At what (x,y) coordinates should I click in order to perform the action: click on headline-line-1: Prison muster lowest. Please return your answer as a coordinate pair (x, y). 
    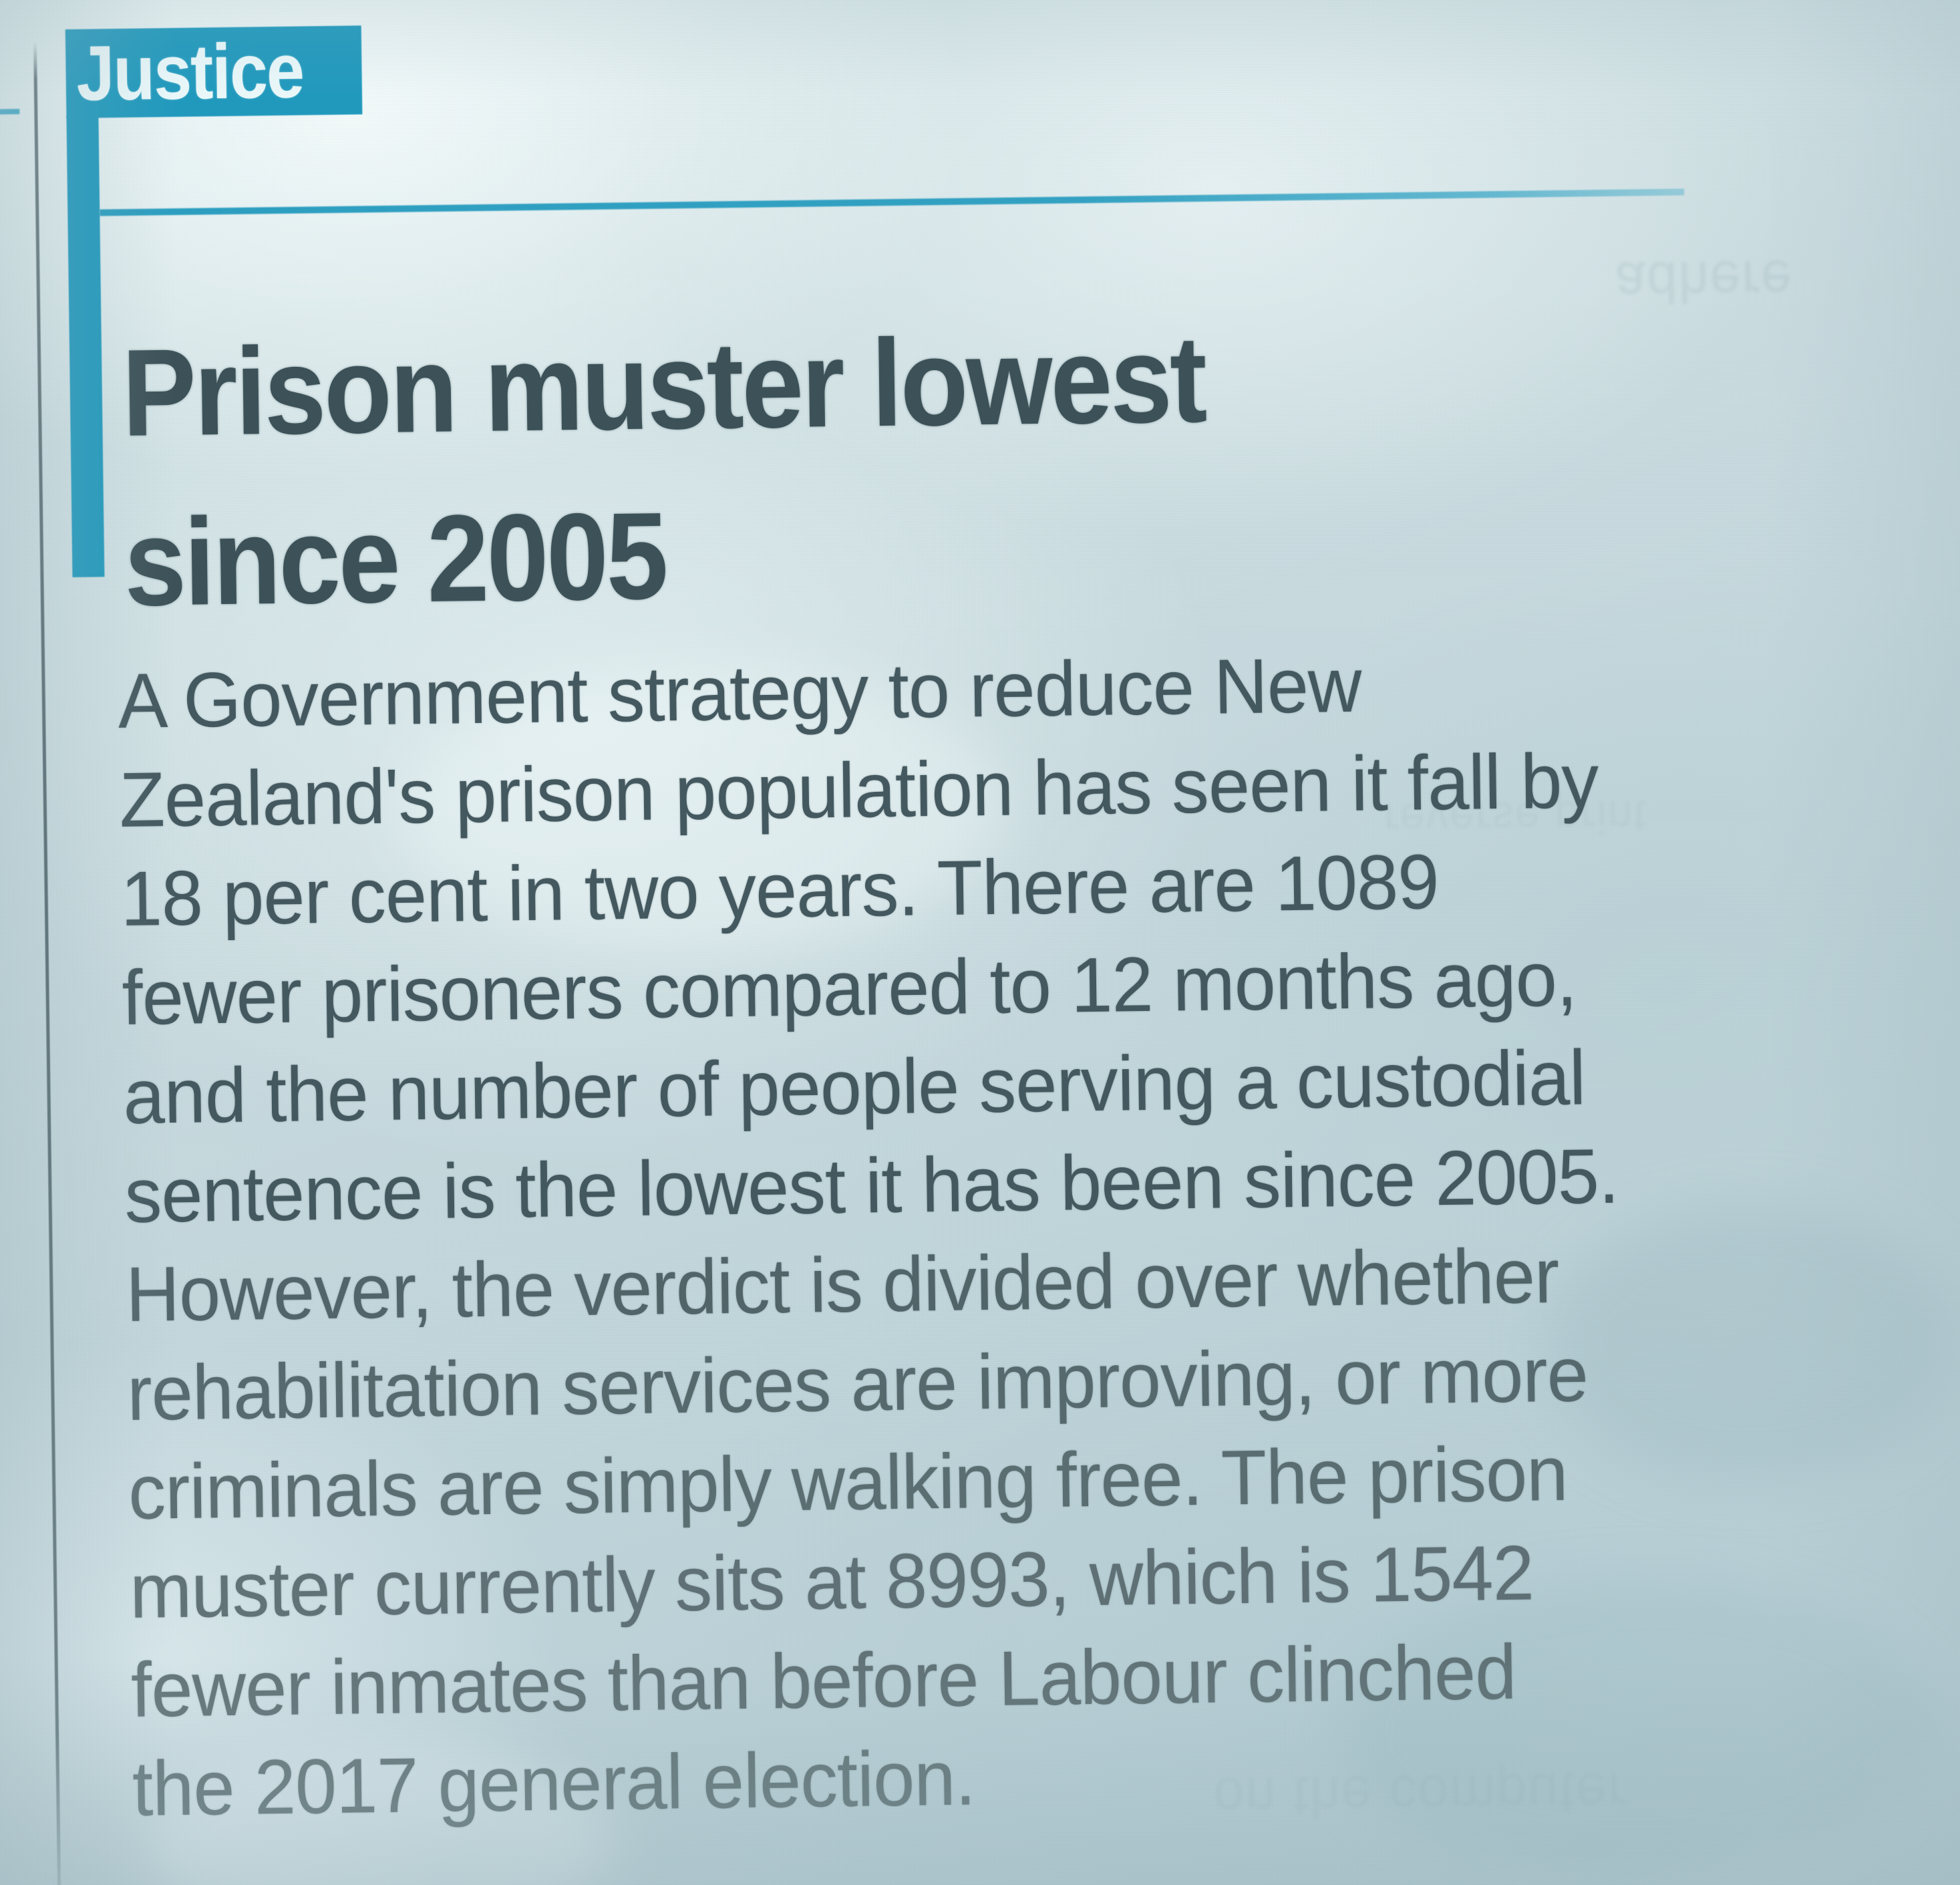
    Looking at the image, I should click on (663, 386).